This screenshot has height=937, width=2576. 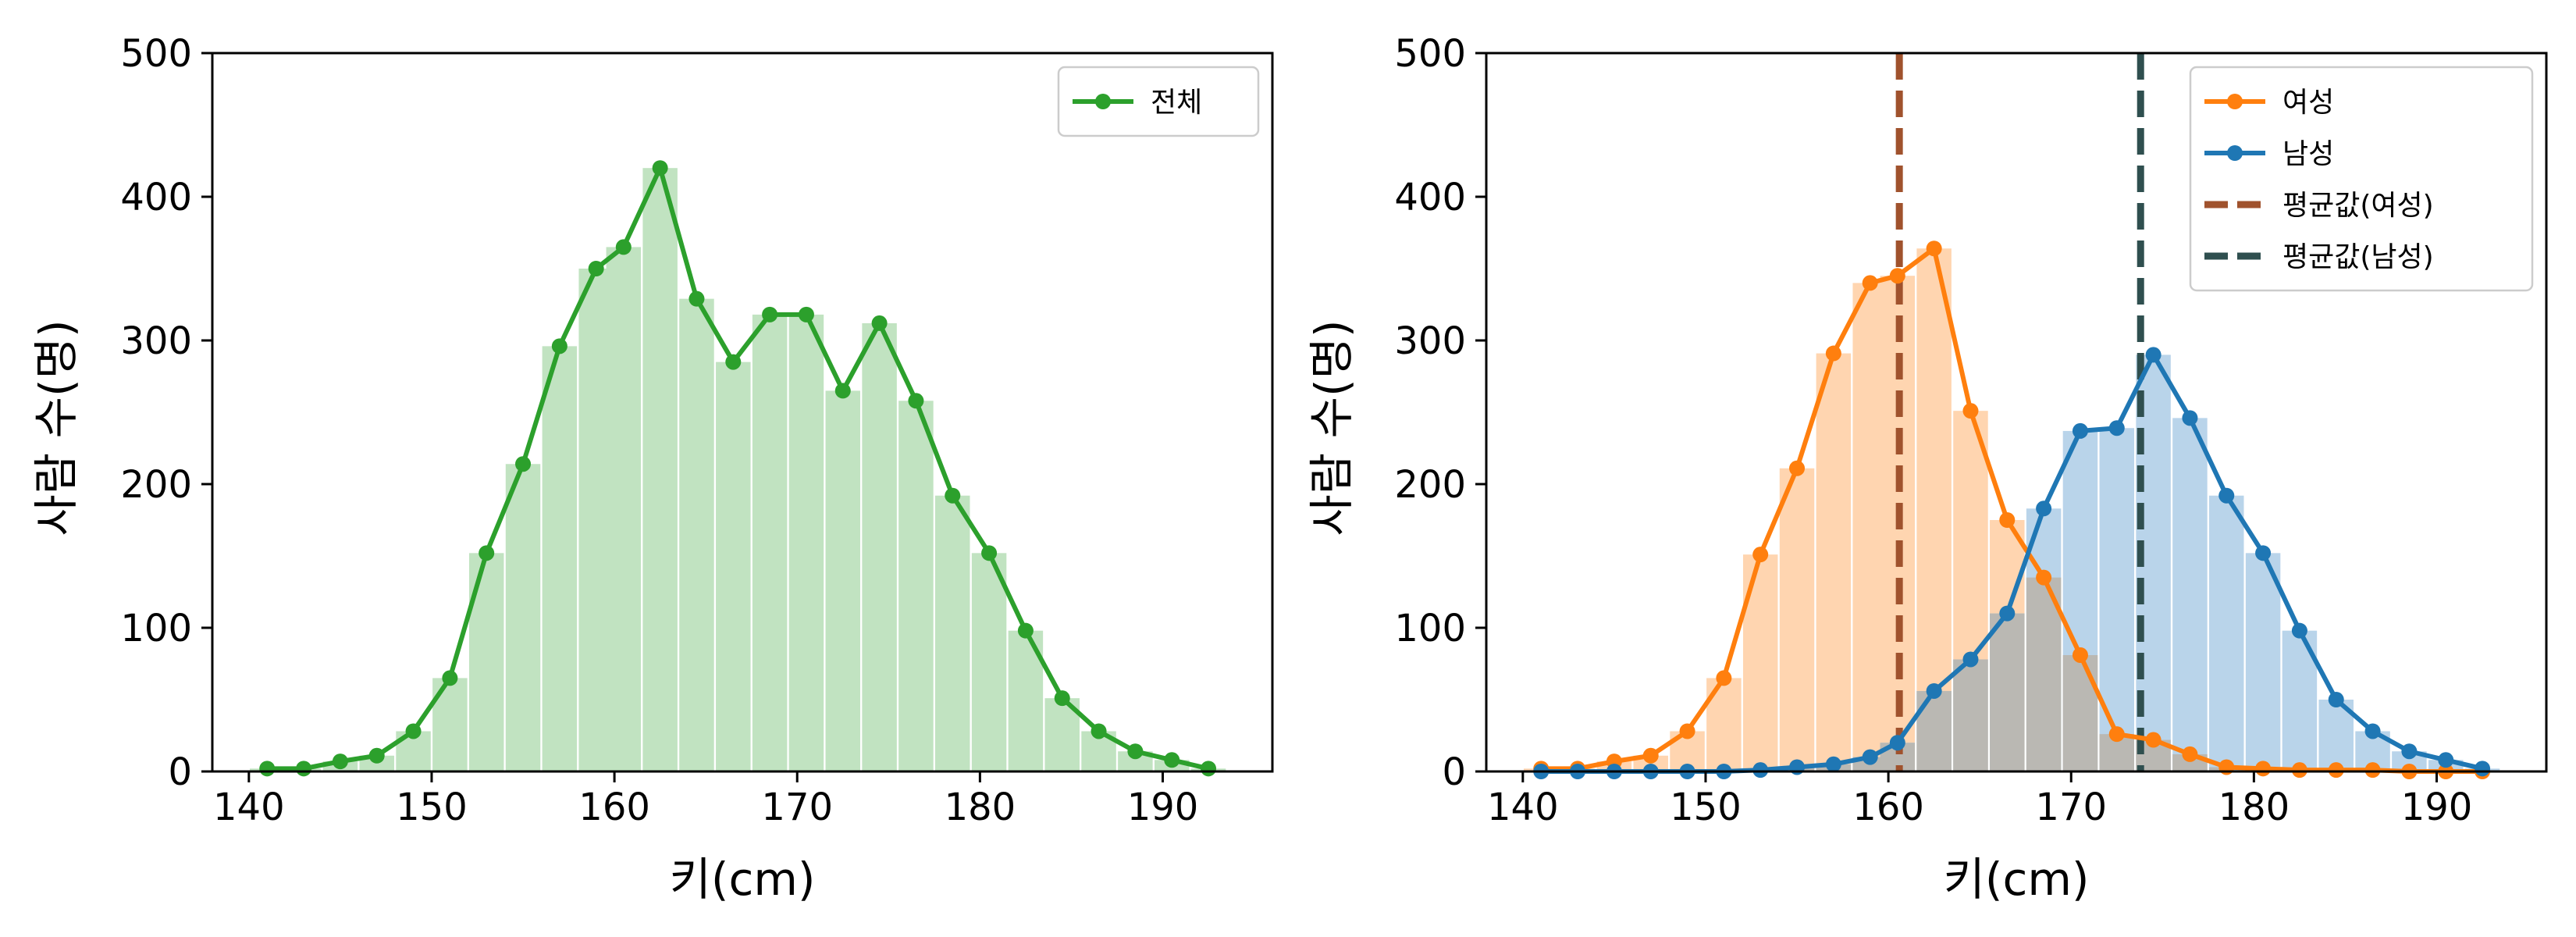 What do you see at coordinates (2080, 430) in the screenshot?
I see `data-point-남성-15` at bounding box center [2080, 430].